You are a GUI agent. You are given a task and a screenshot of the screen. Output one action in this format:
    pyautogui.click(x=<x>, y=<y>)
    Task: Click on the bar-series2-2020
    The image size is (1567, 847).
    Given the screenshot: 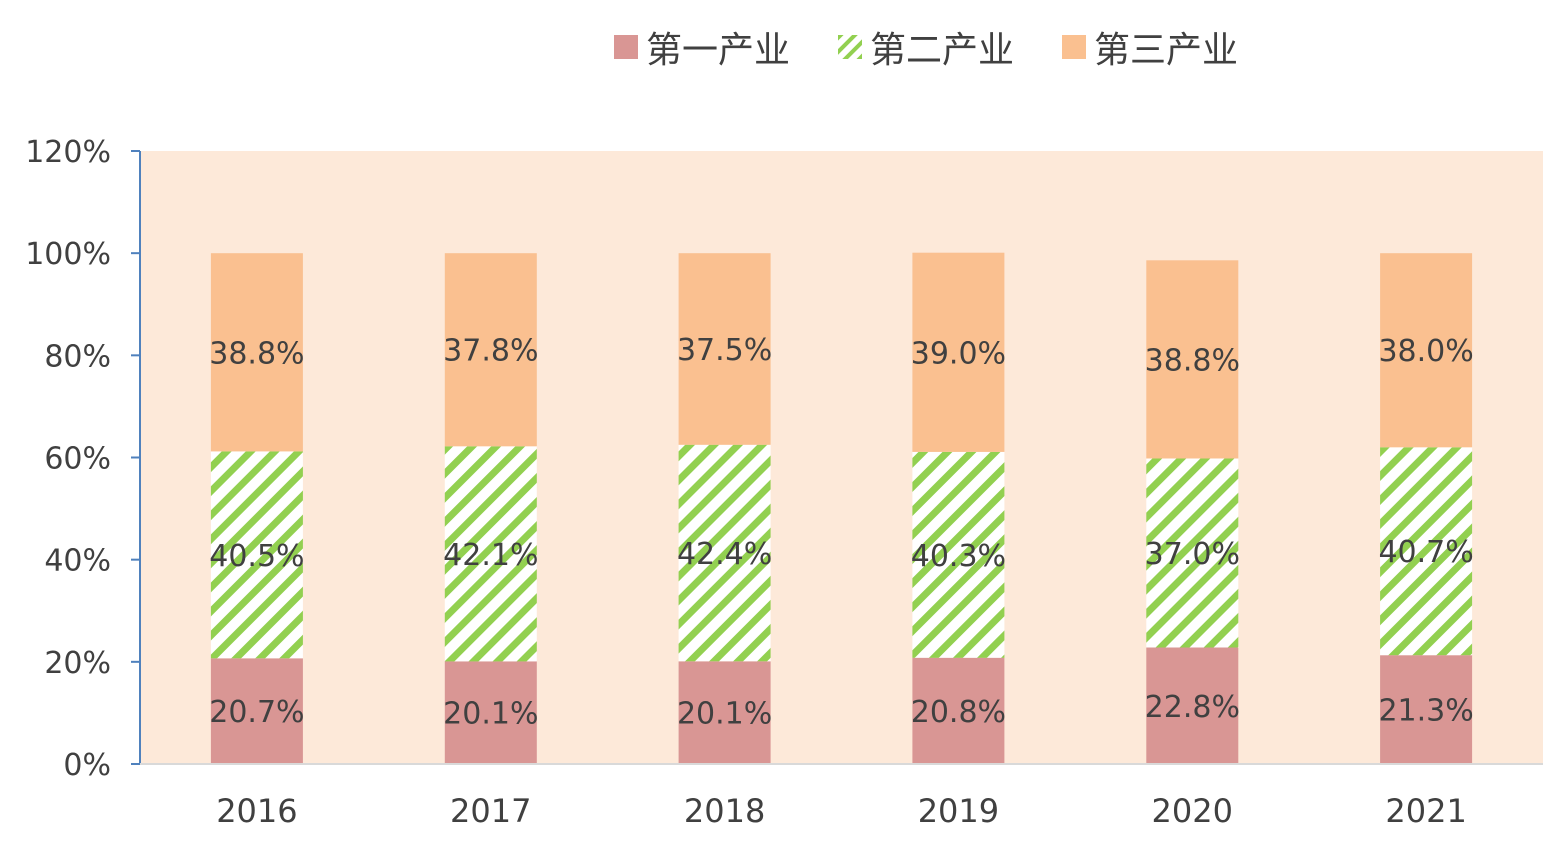 What is the action you would take?
    pyautogui.click(x=1192, y=553)
    